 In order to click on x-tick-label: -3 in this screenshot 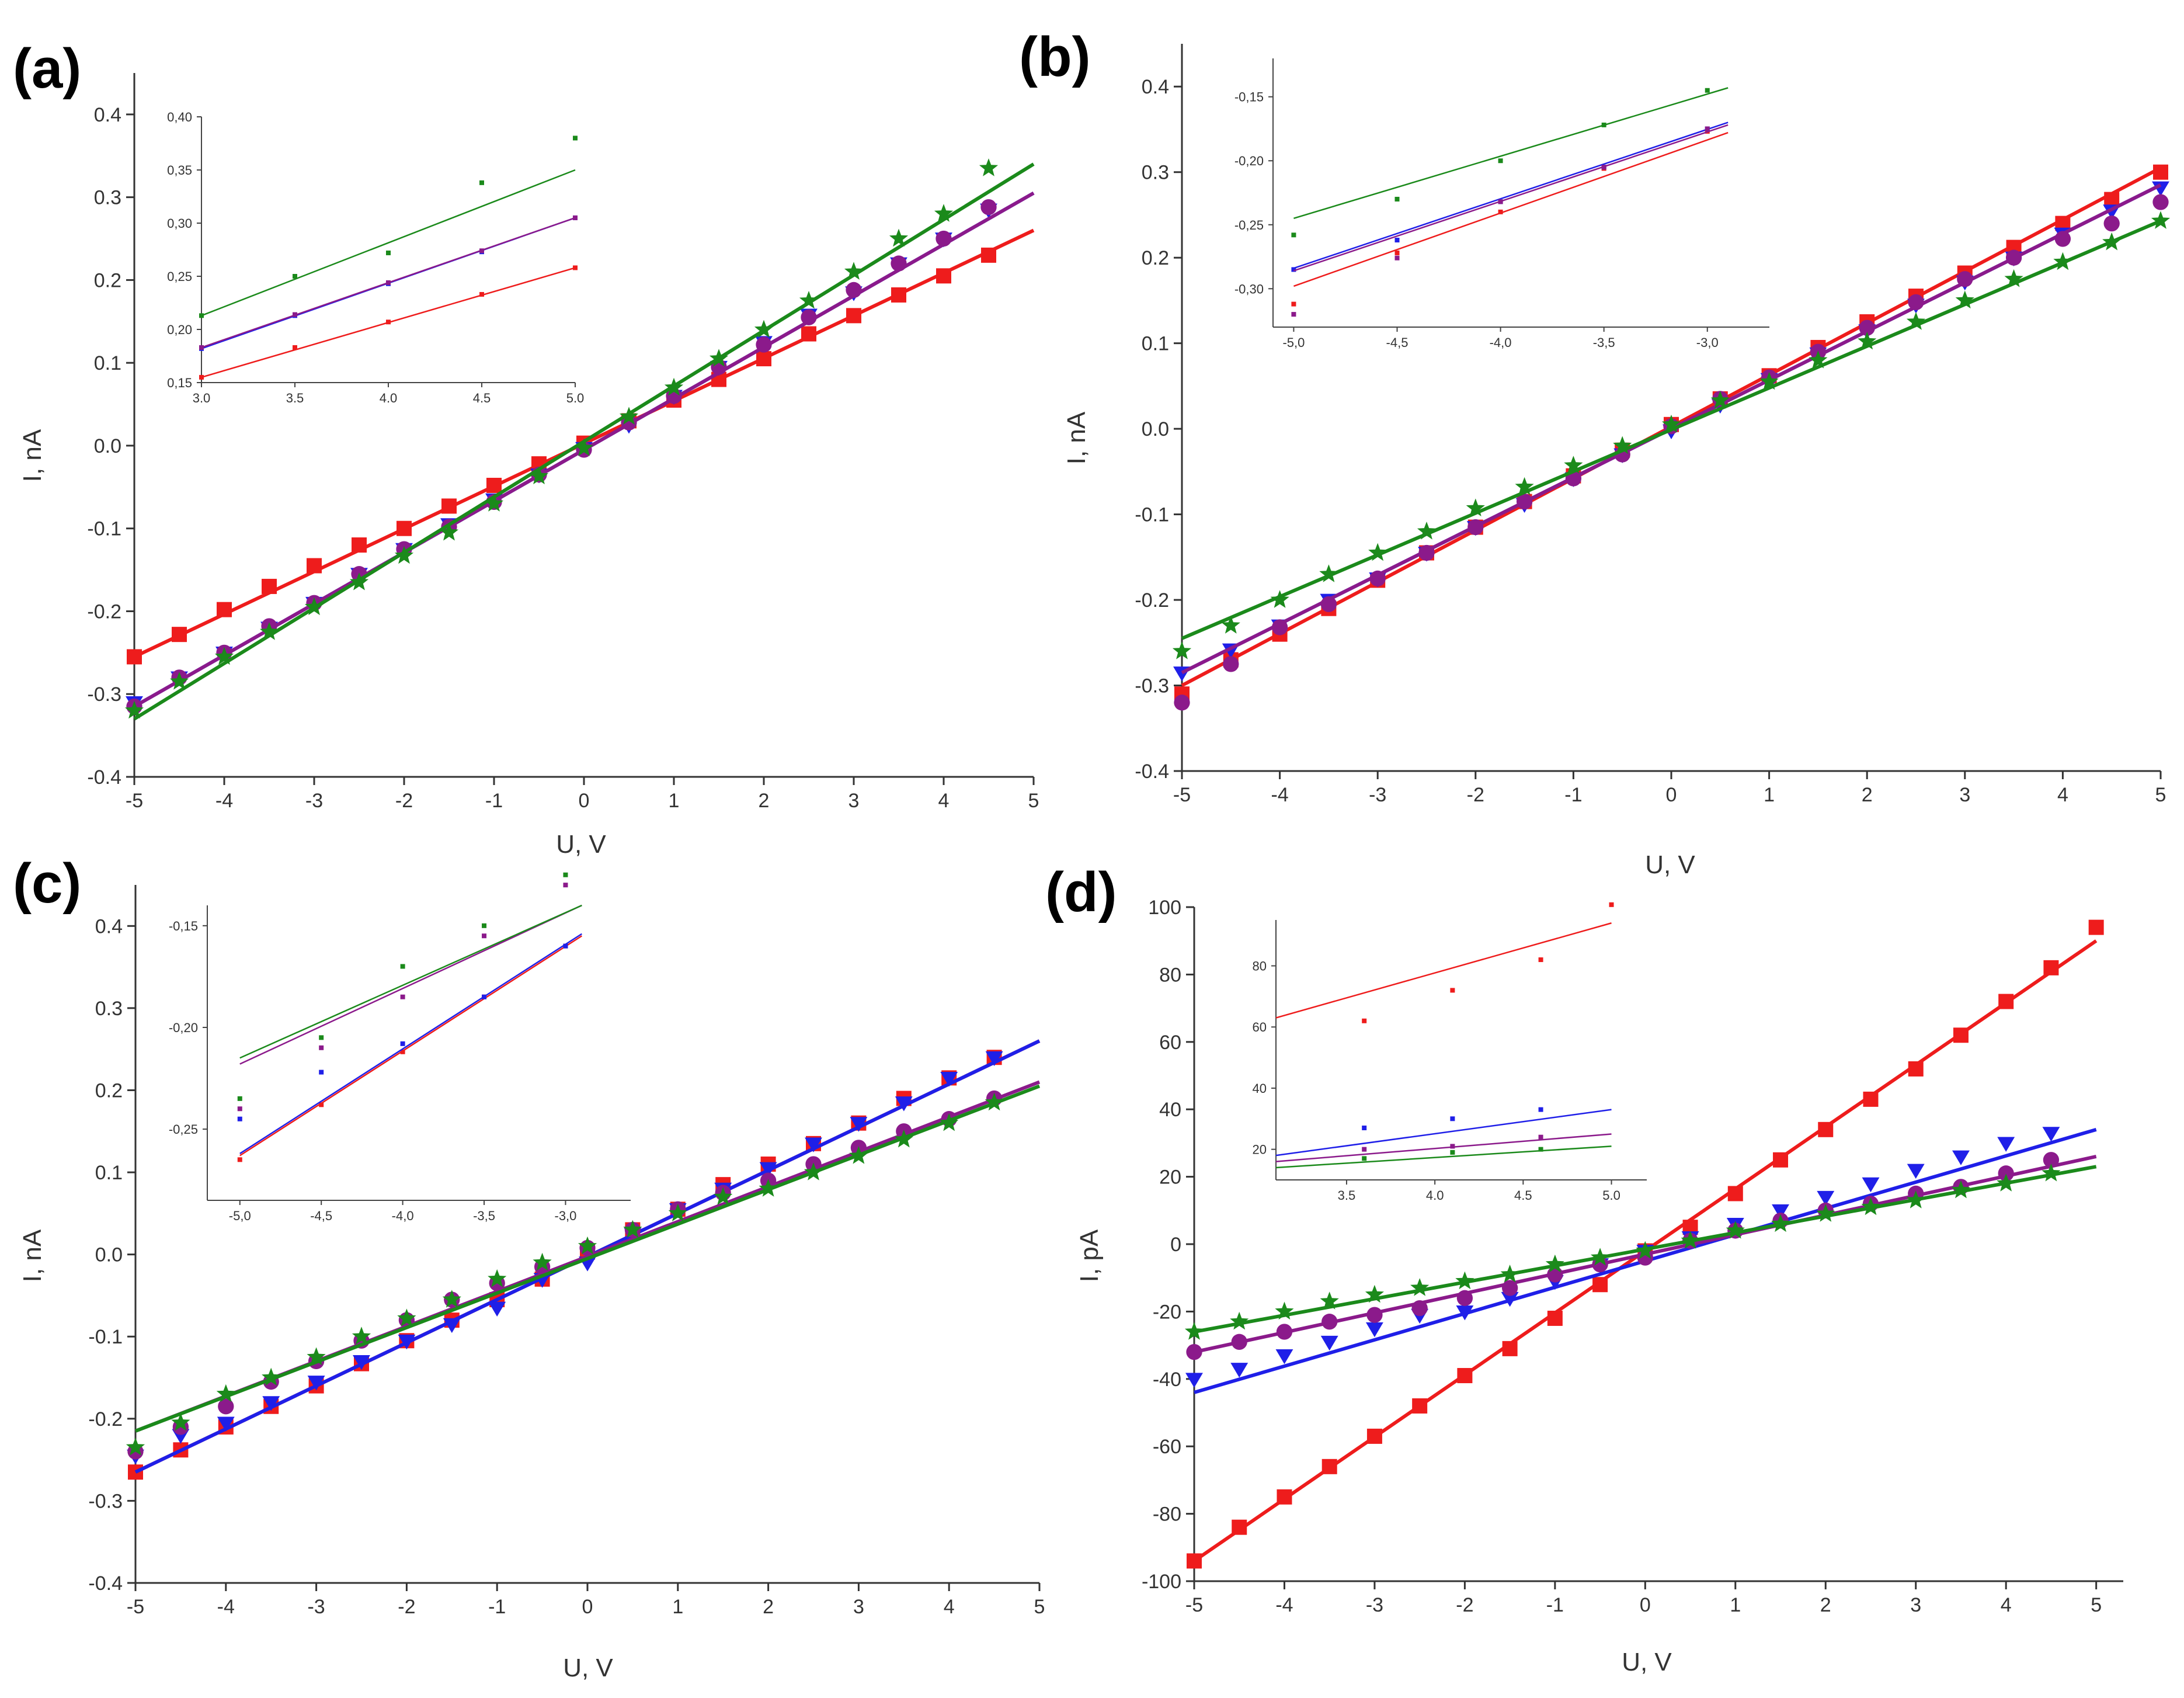, I will do `click(314, 801)`.